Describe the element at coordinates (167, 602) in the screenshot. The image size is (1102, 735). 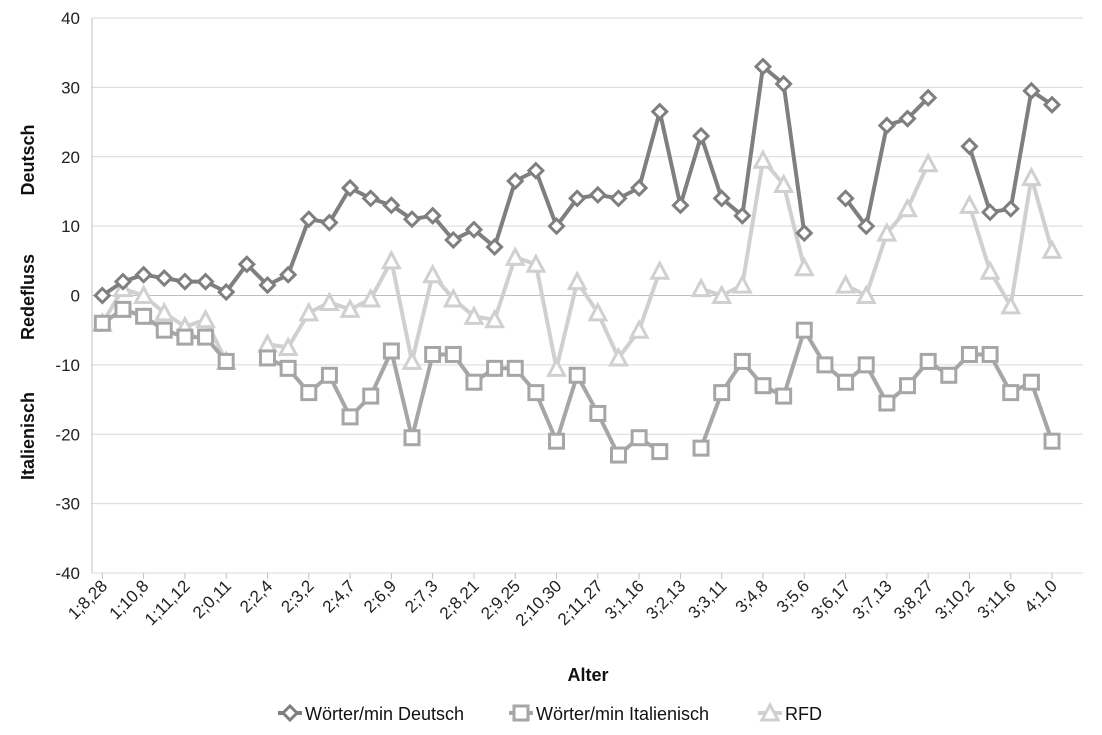
I see `x-tick-label-2: 1;11,12` at that location.